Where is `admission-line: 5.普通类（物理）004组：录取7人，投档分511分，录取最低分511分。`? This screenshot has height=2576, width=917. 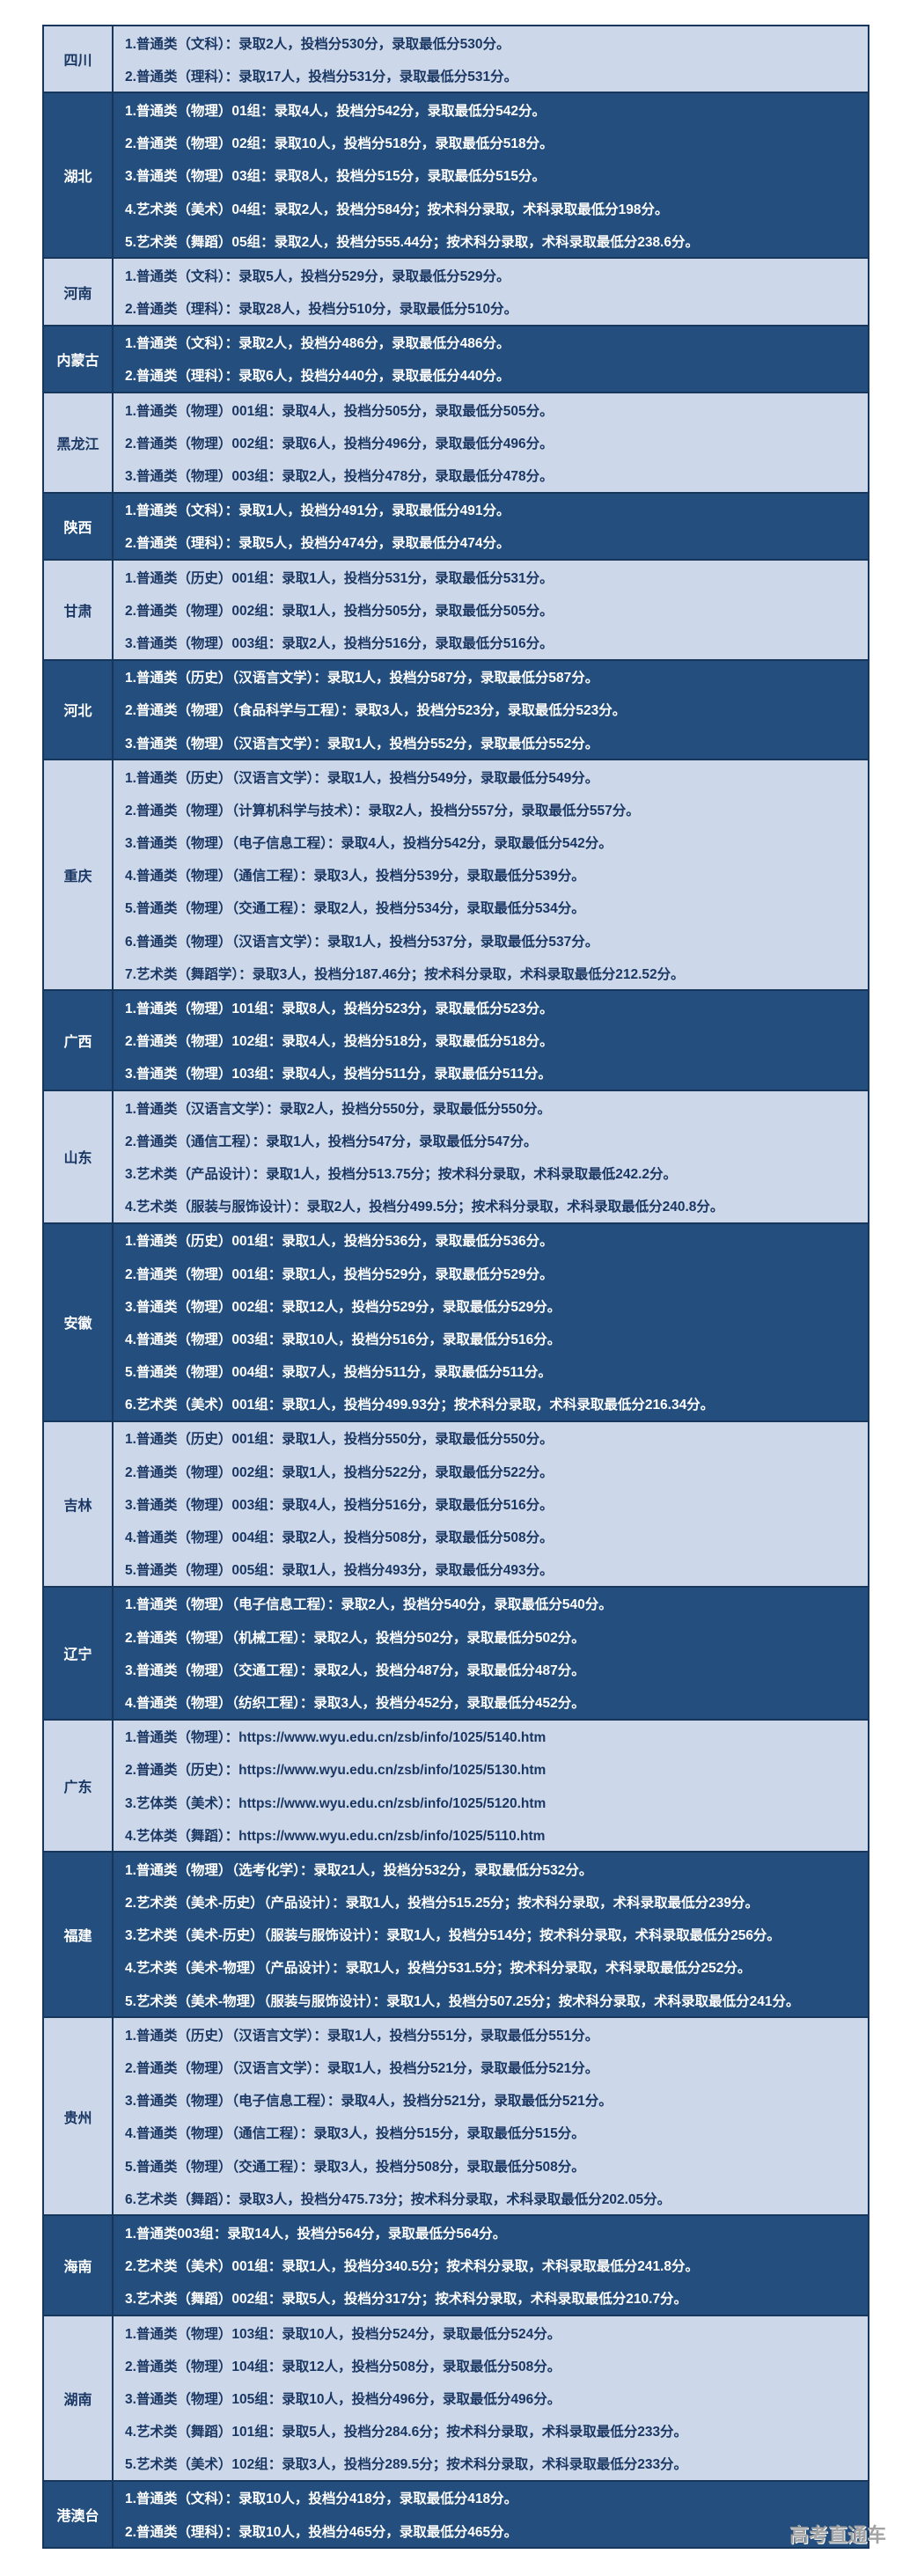 admission-line: 5.普通类（物理）004组：录取7人，投档分511分，录取最低分511分。 is located at coordinates (338, 1373).